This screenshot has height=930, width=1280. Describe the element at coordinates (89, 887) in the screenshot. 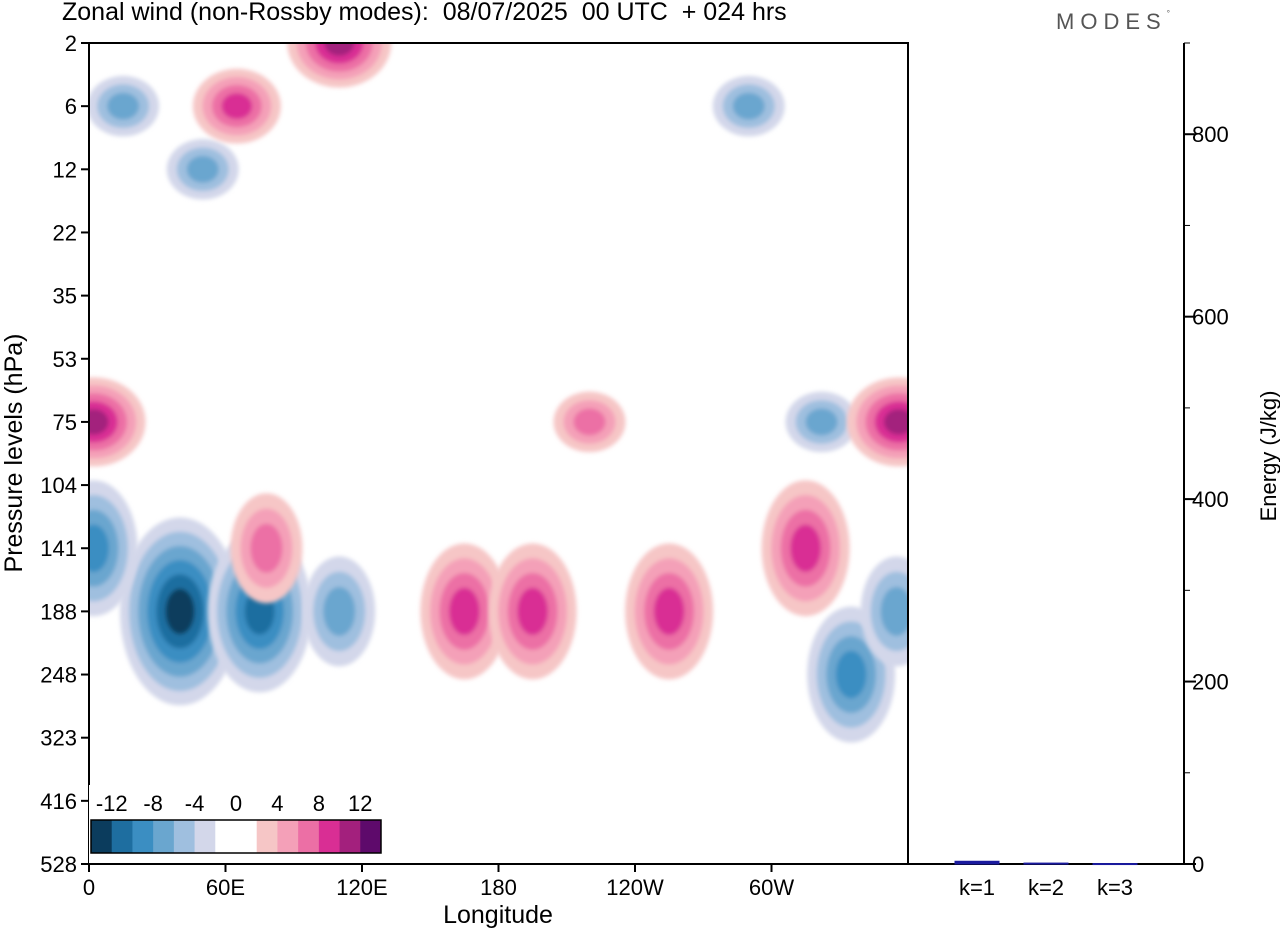

I see `x-tick-label: 0` at that location.